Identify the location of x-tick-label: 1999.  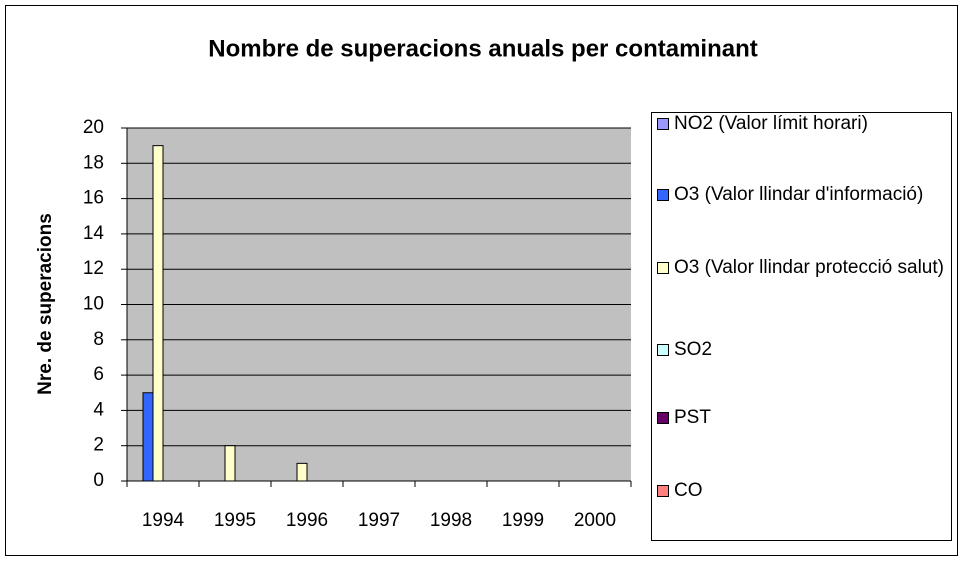
(523, 520).